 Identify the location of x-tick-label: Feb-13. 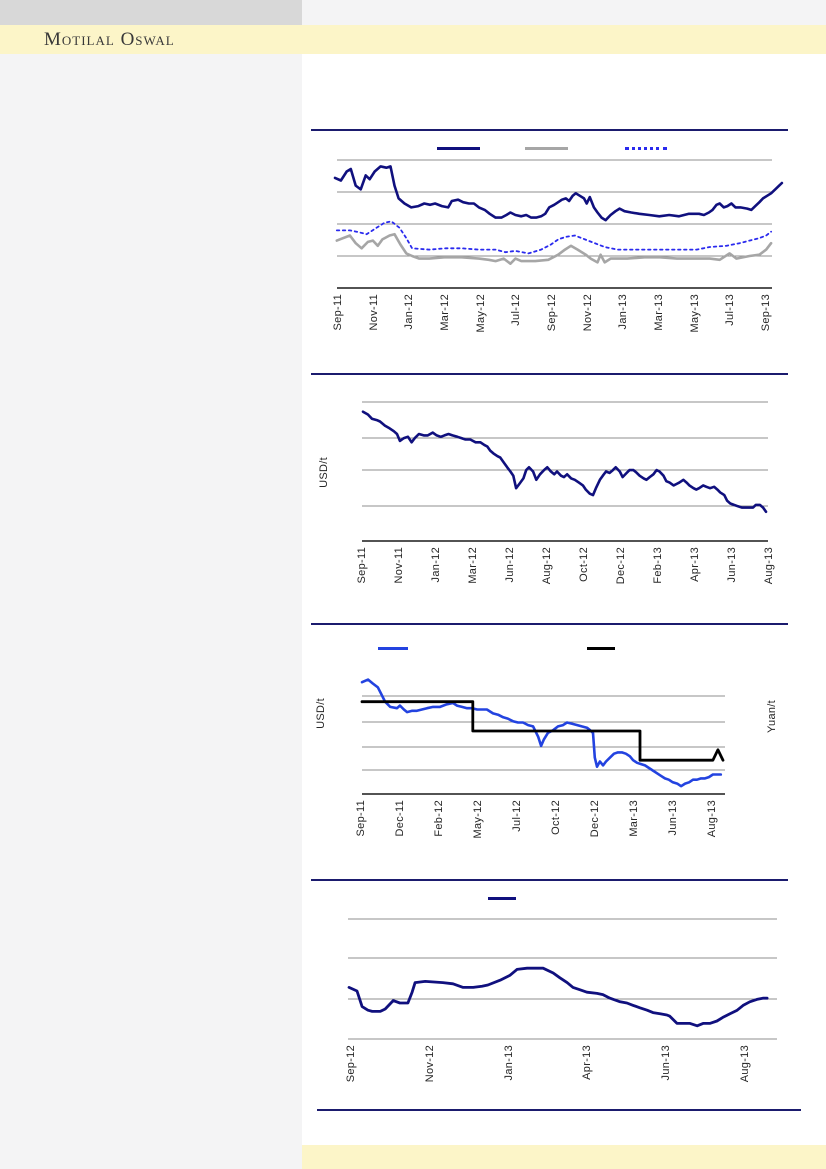
(658, 565).